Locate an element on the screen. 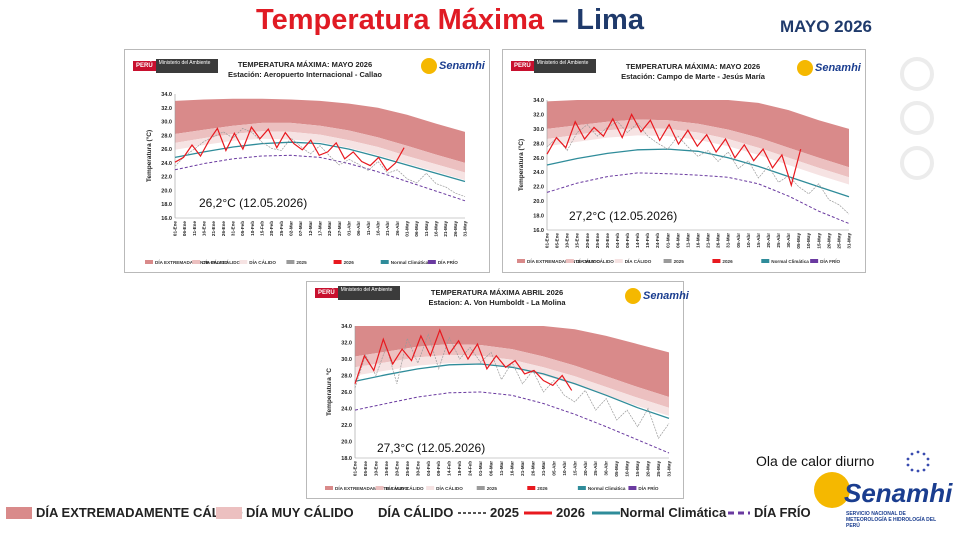 Image resolution: width=960 pixels, height=540 pixels. band-extreme is located at coordinates (320, 130).